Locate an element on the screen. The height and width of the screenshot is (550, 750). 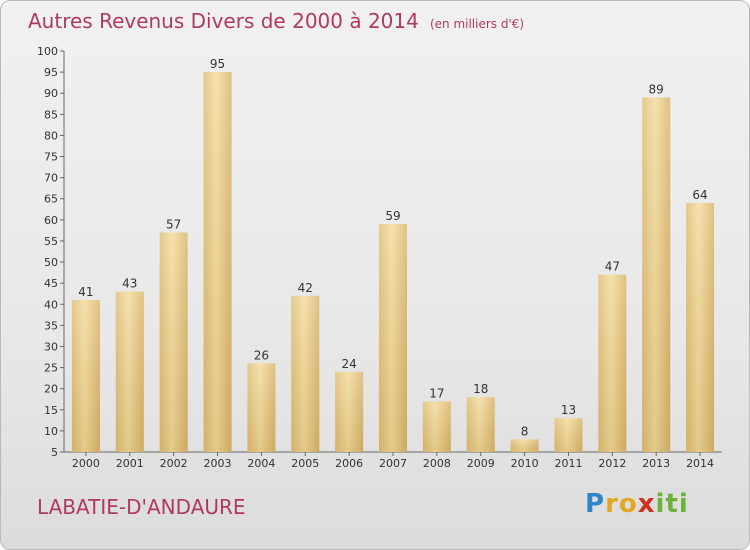
y-tick-label: 100 is located at coordinates (47, 51).